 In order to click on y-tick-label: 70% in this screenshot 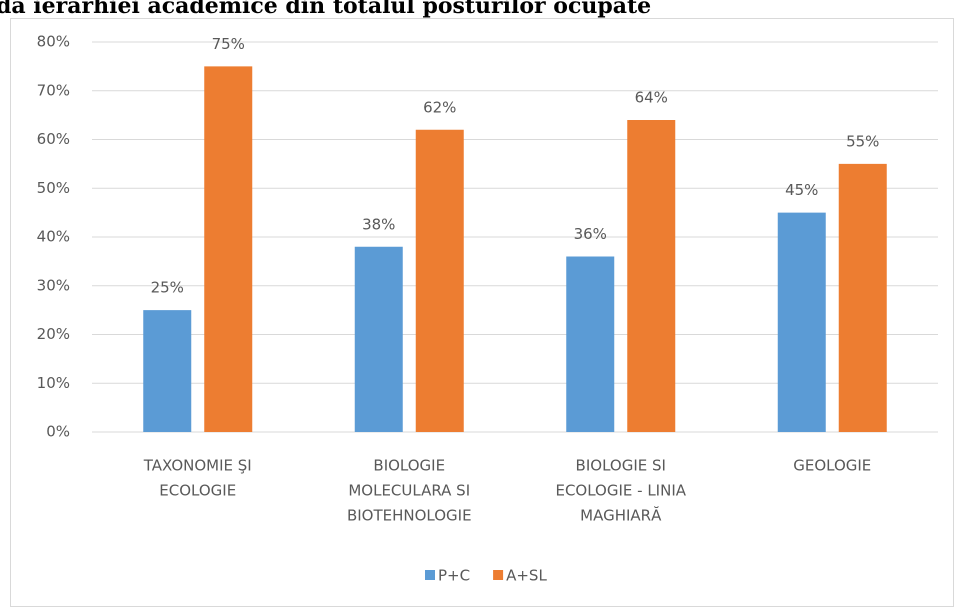, I will do `click(53, 90)`.